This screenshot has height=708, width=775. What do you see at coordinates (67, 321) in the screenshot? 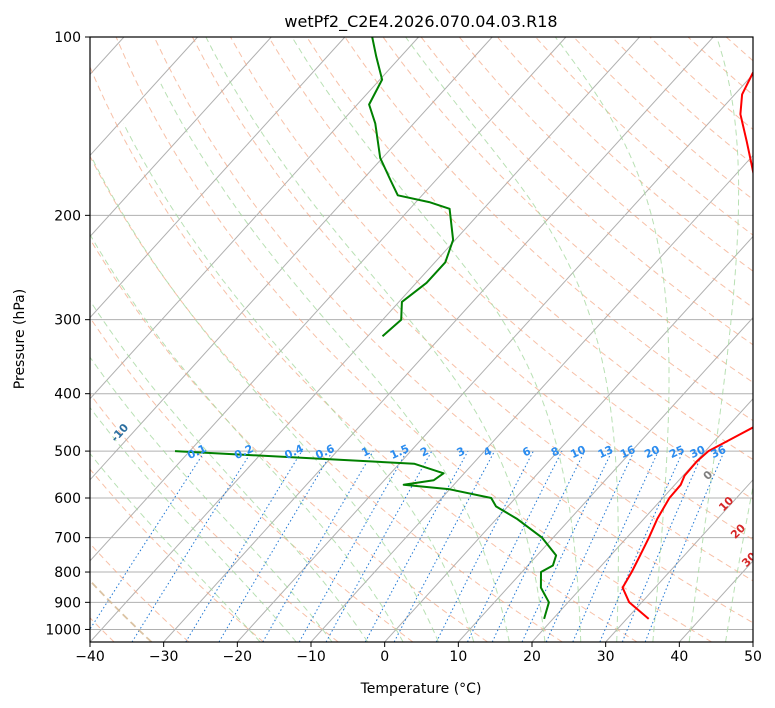
I see `y-tick-label: 300` at bounding box center [67, 321].